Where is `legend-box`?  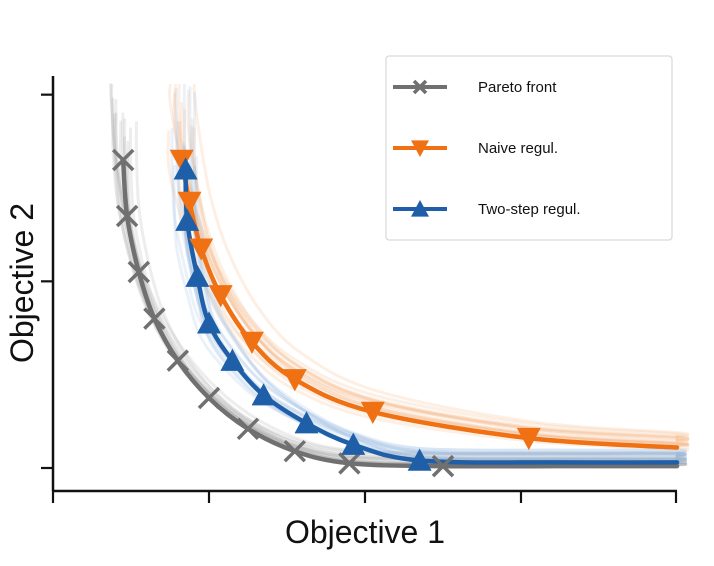 legend-box is located at coordinates (529, 148).